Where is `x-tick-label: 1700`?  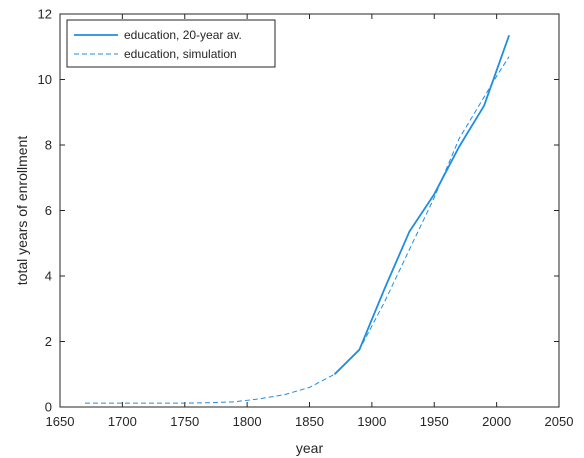
x-tick-label: 1700 is located at coordinates (122, 421).